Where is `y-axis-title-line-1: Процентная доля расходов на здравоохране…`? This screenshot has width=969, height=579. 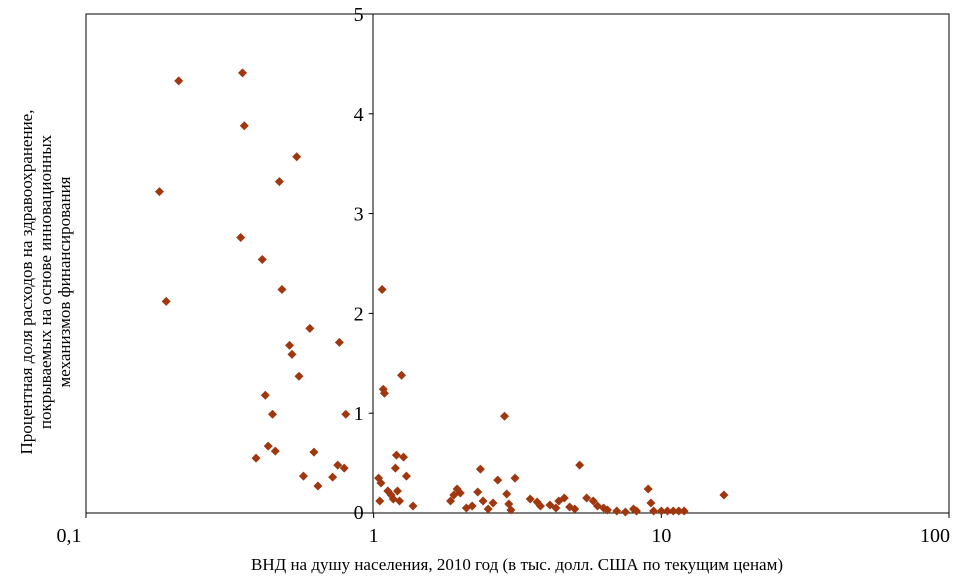
y-axis-title-line-1: Процентная доля расходов на здравоохране… is located at coordinates (26, 282).